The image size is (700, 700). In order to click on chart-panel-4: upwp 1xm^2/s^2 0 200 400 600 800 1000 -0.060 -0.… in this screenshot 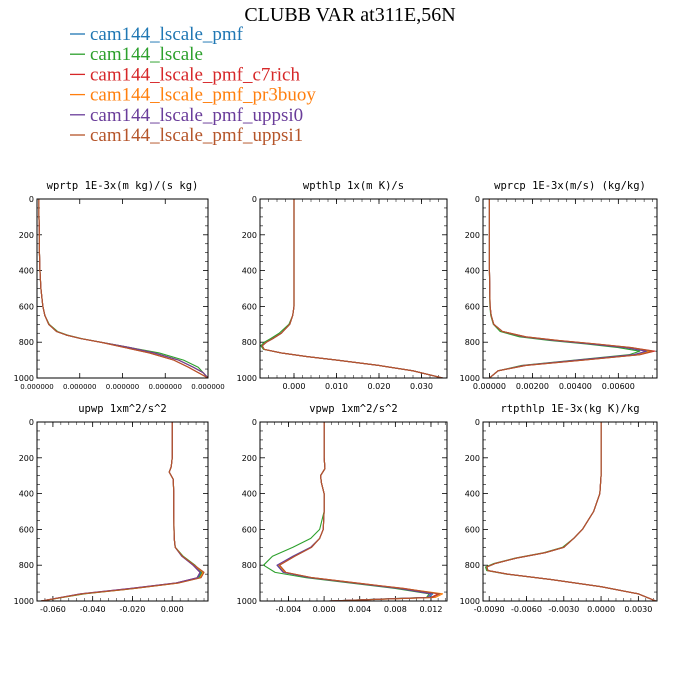, I will do `click(111, 508)`.